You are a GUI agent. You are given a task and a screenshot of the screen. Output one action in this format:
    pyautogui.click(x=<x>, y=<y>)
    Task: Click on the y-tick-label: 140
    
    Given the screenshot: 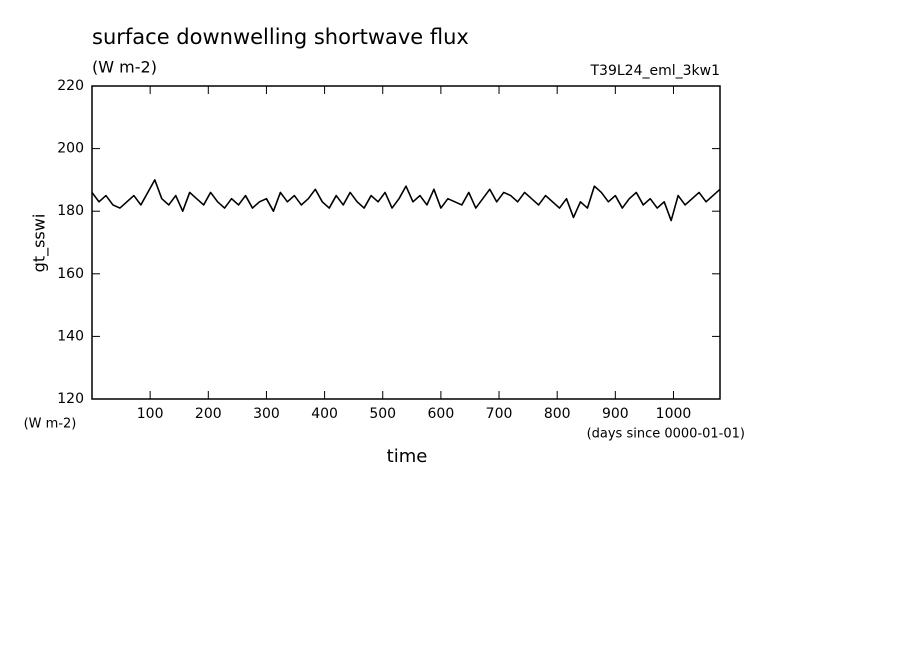 What is the action you would take?
    pyautogui.click(x=70, y=336)
    